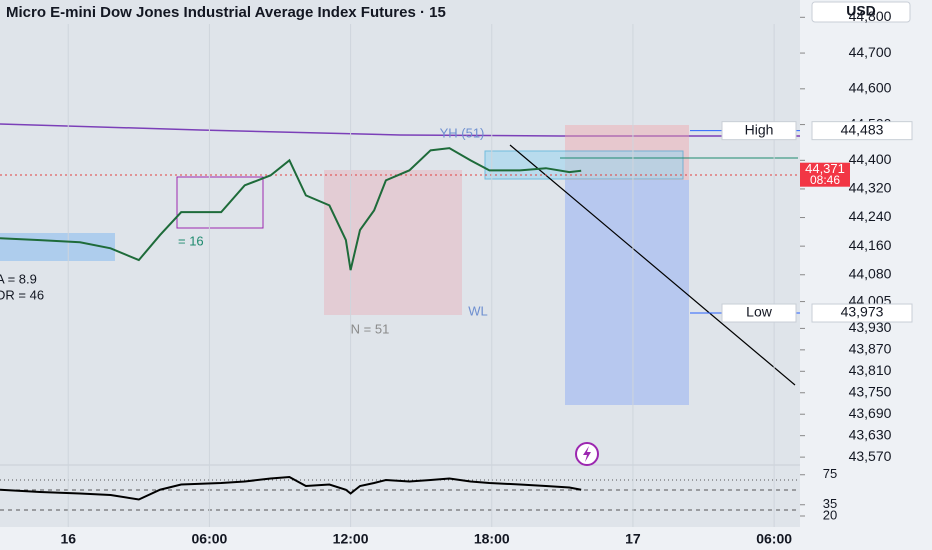  I want to click on marker-label: Low, so click(759, 312).